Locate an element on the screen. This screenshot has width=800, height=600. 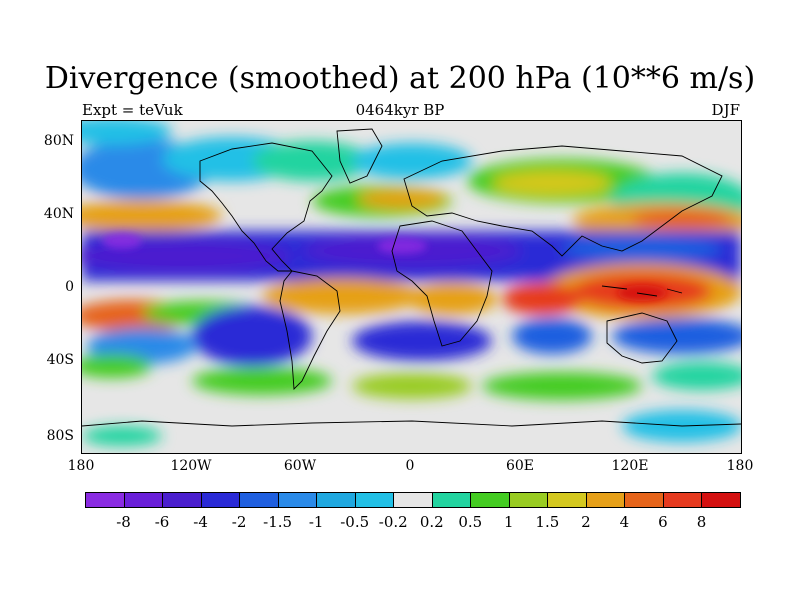
colorbar-label: -1 is located at coordinates (316, 522).